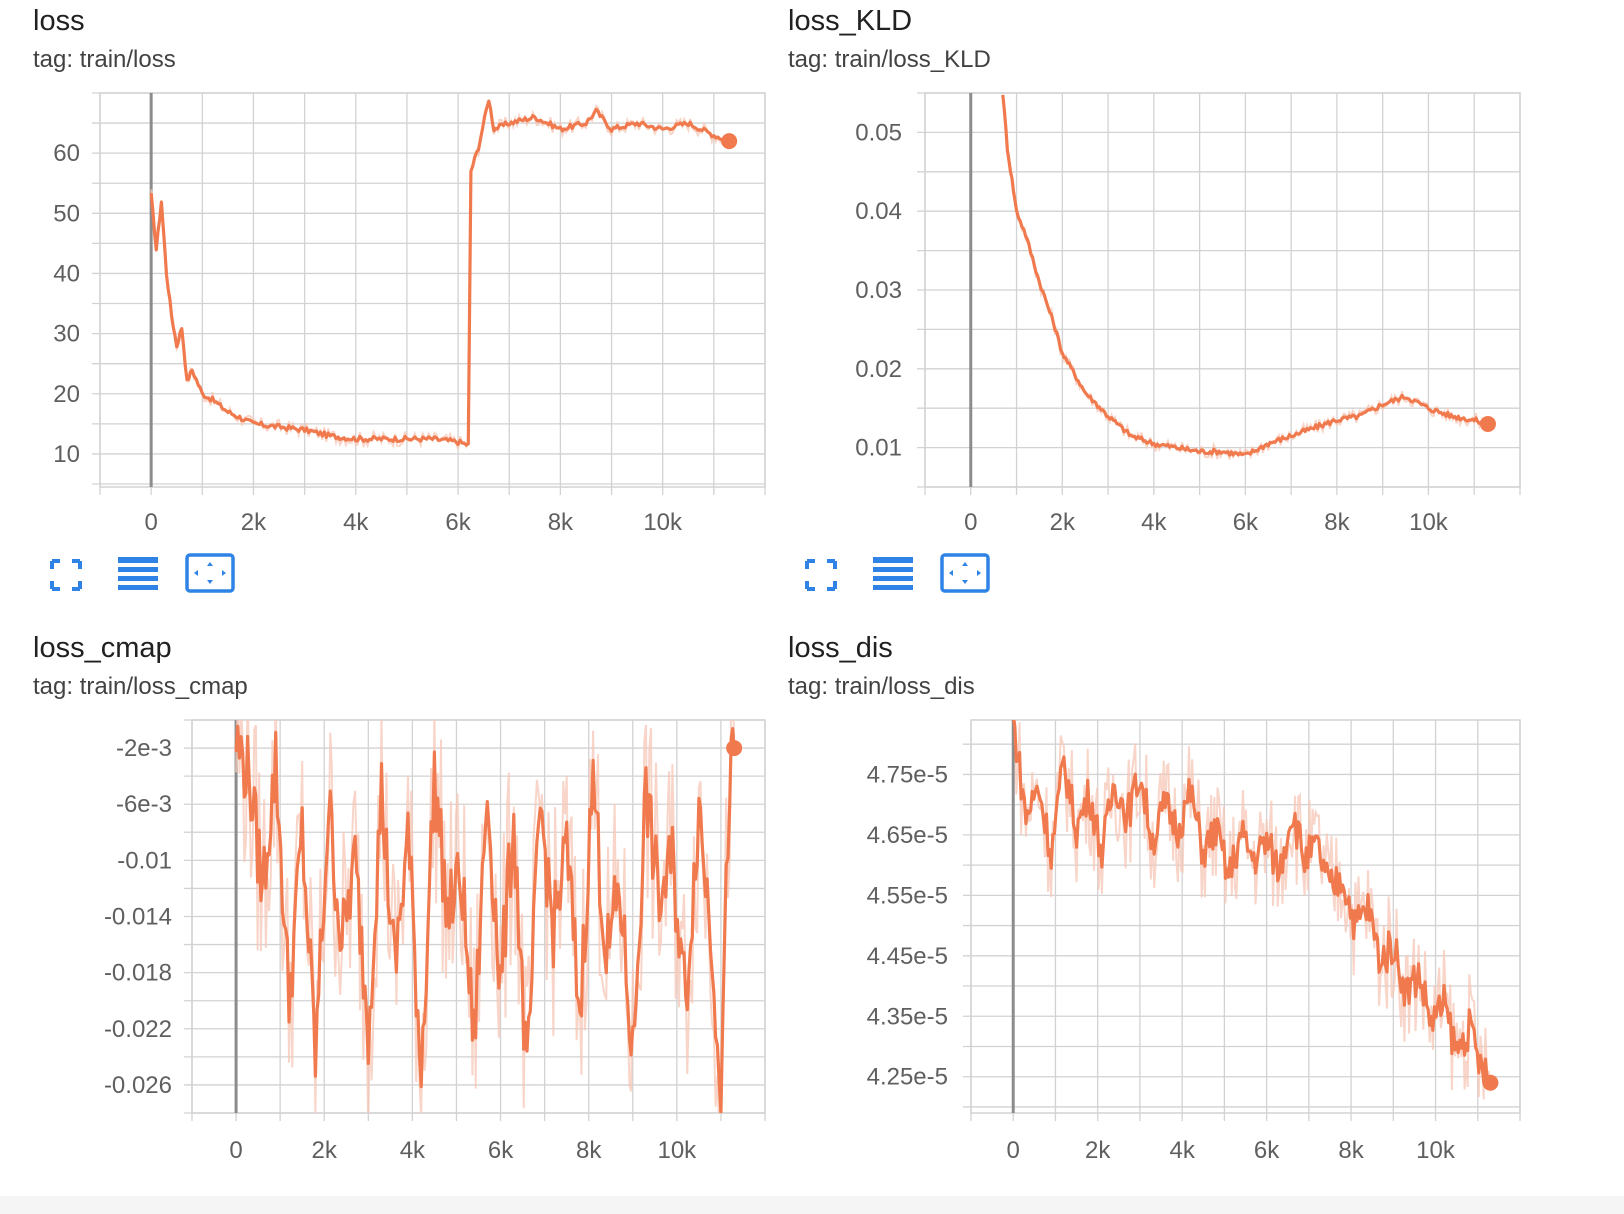 The height and width of the screenshot is (1214, 1624). I want to click on y-tick-label: -0.018, so click(138, 973).